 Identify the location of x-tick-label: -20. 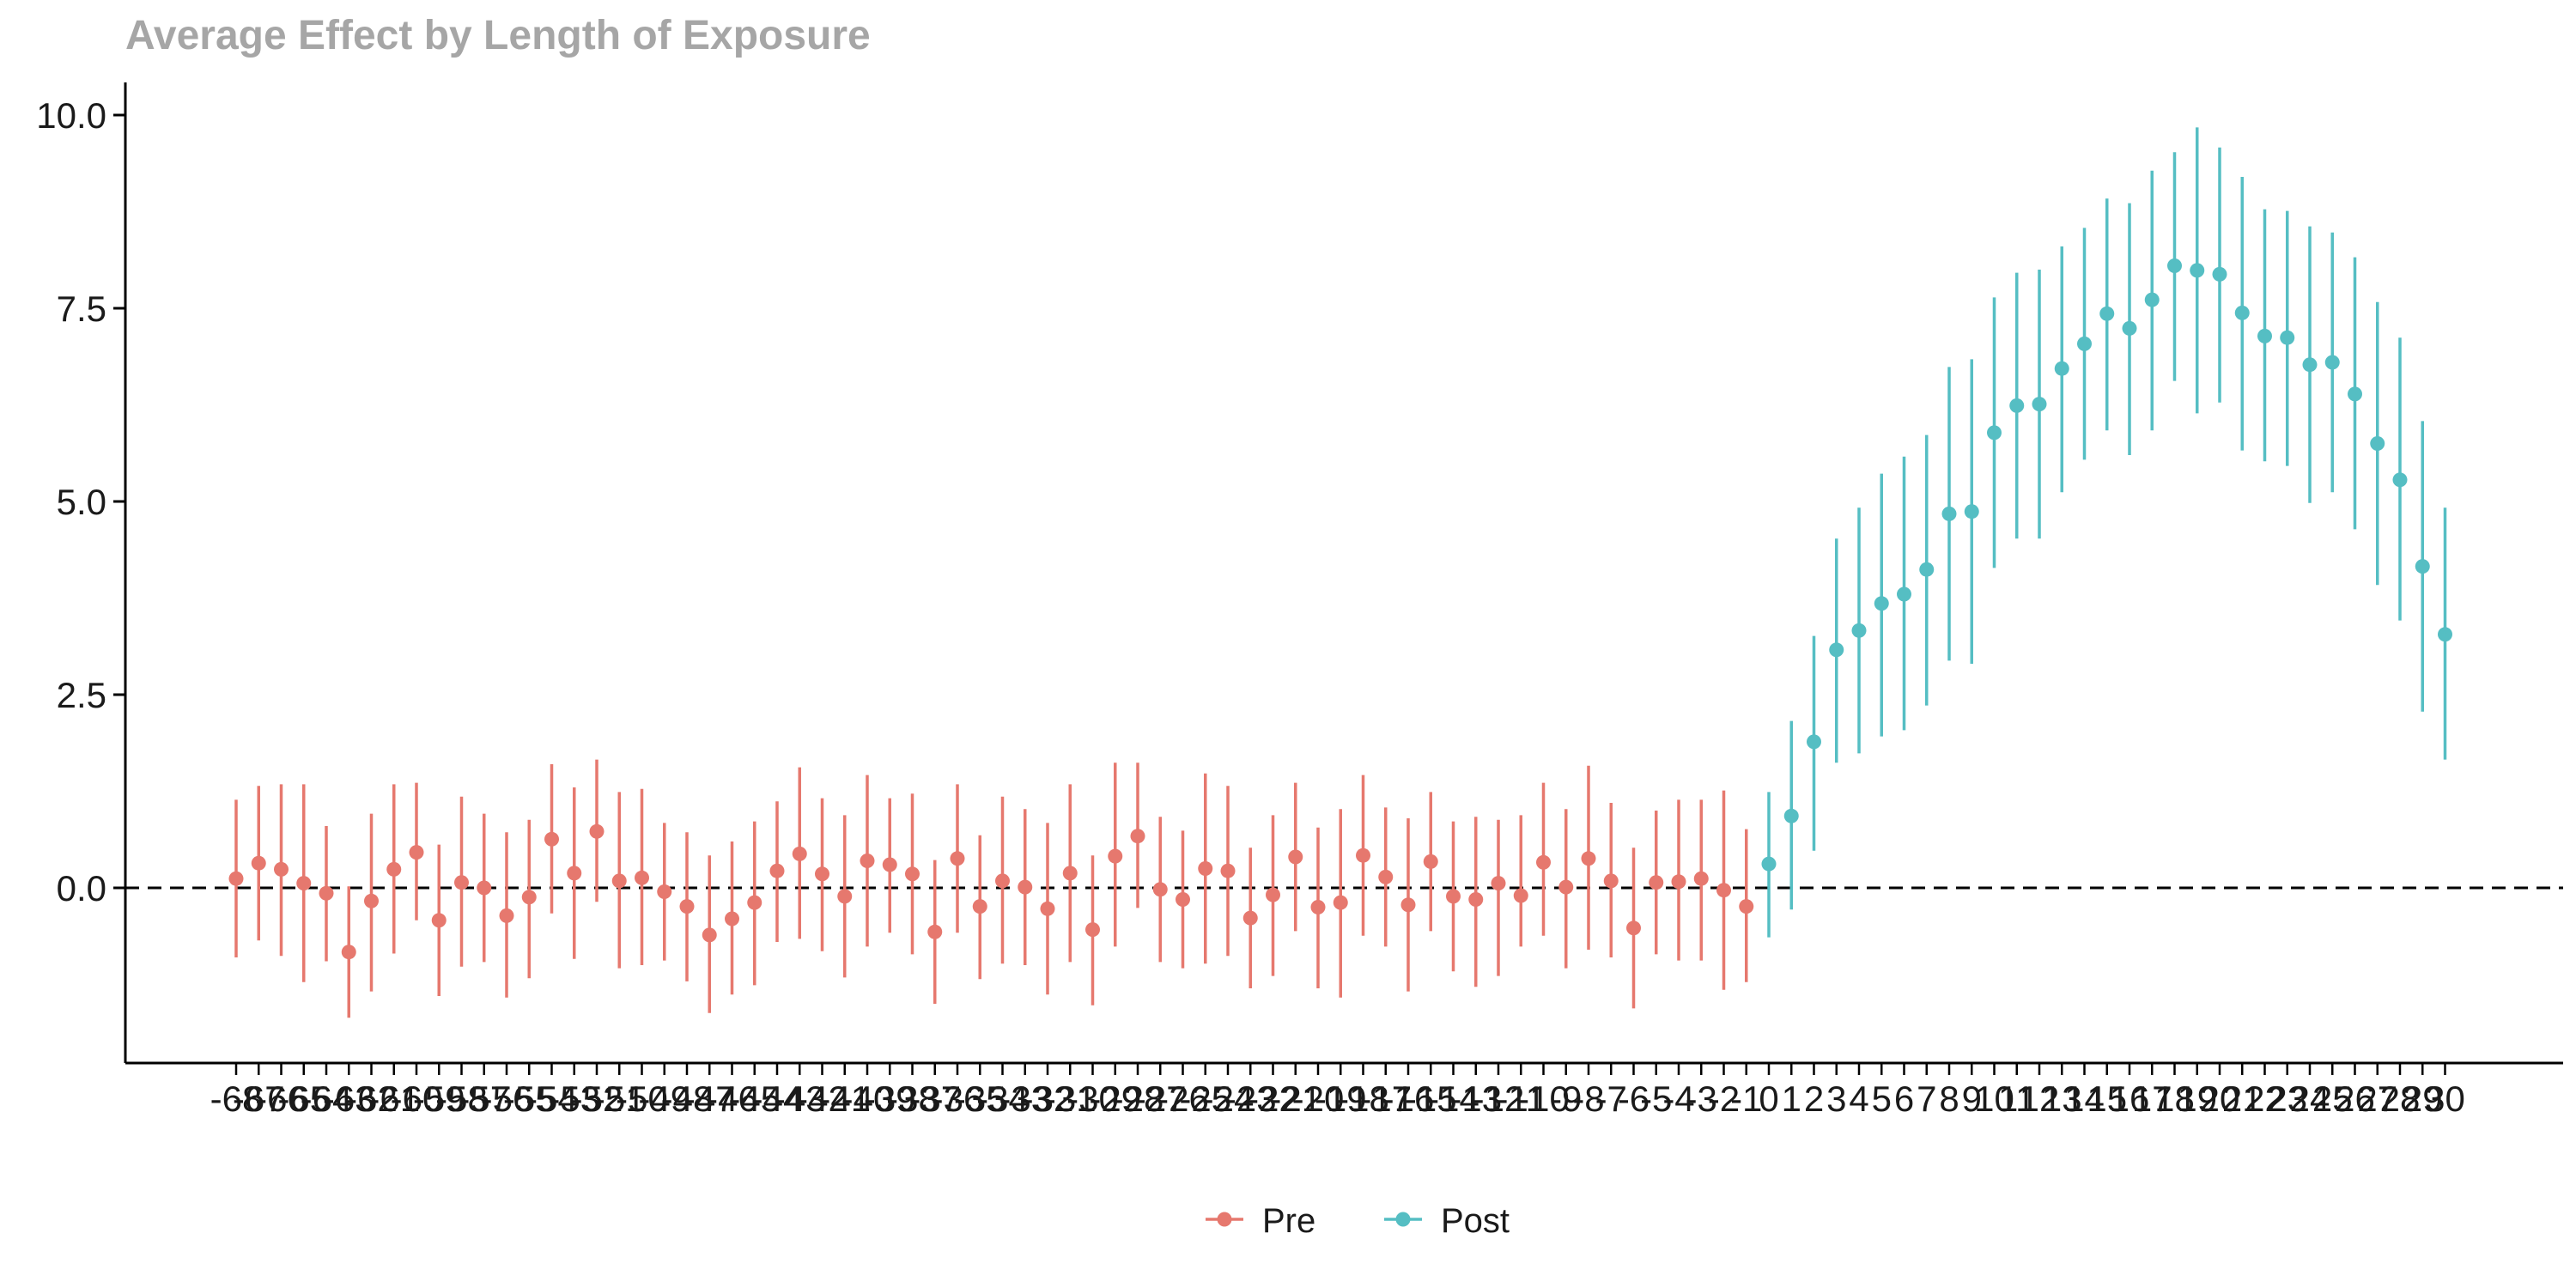
(1319, 1098).